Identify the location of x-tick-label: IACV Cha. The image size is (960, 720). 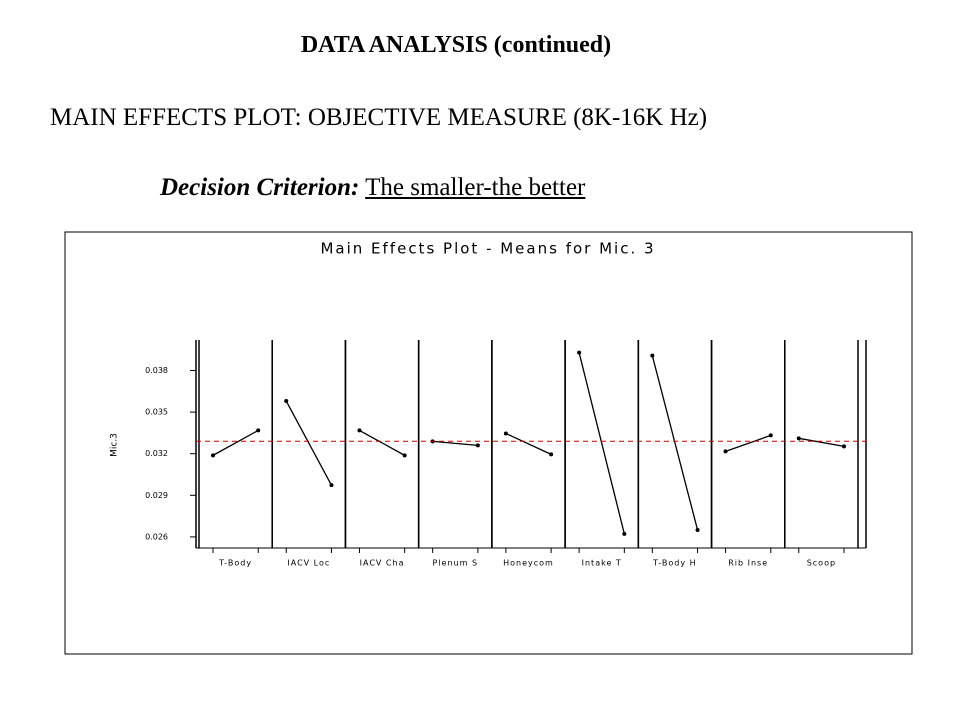
(382, 563).